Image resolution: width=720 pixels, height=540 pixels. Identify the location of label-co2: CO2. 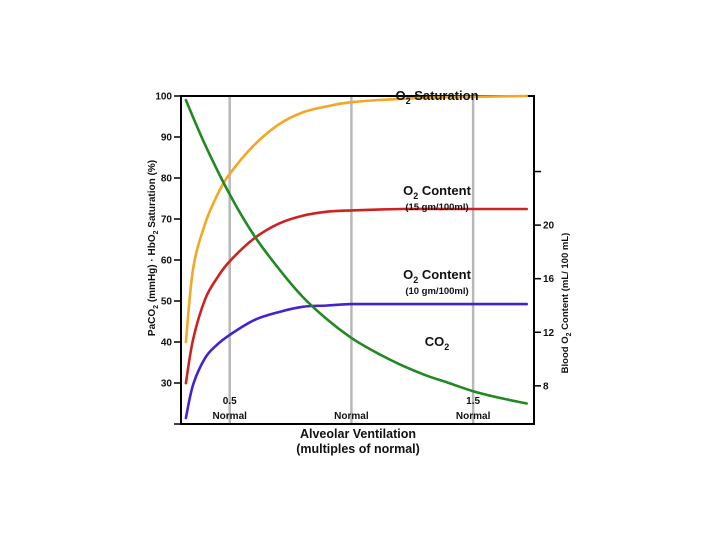
(437, 343).